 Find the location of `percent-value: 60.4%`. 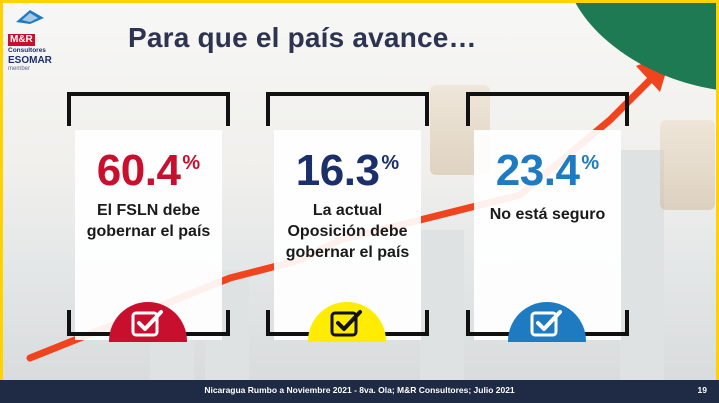

percent-value: 60.4% is located at coordinates (148, 170).